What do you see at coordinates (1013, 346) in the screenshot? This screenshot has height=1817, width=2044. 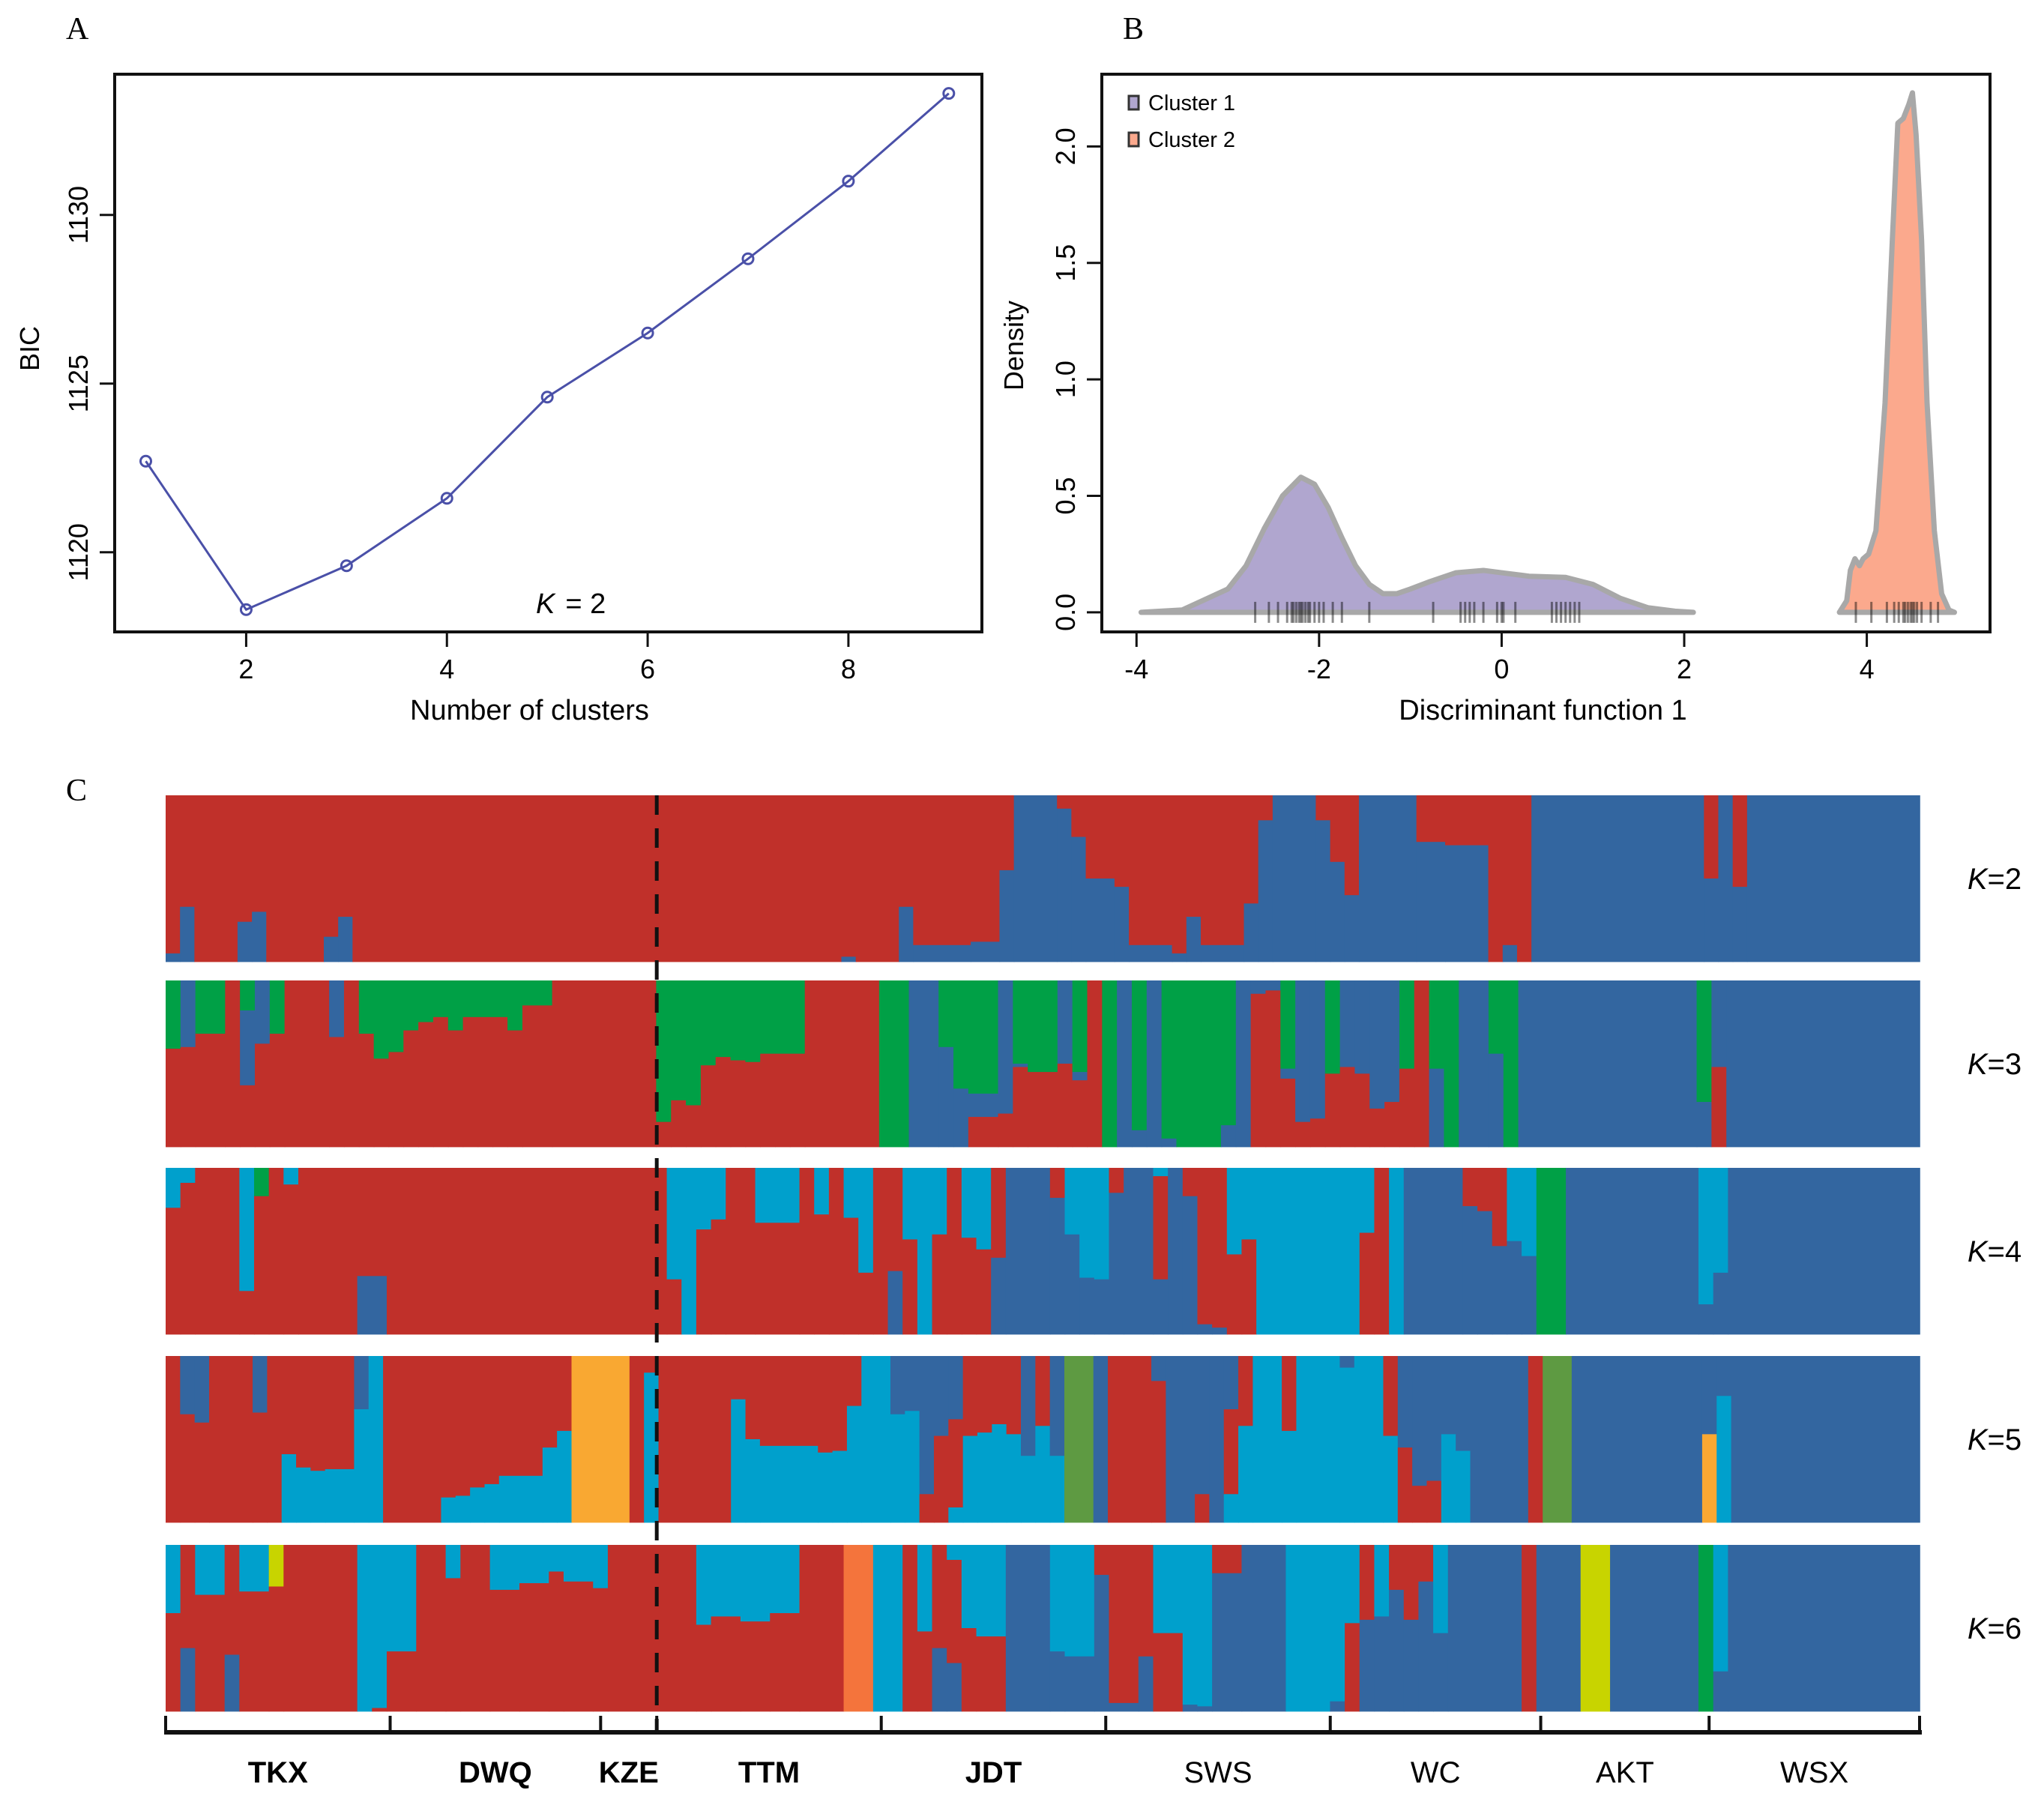 I see `y-axis-title: Density` at bounding box center [1013, 346].